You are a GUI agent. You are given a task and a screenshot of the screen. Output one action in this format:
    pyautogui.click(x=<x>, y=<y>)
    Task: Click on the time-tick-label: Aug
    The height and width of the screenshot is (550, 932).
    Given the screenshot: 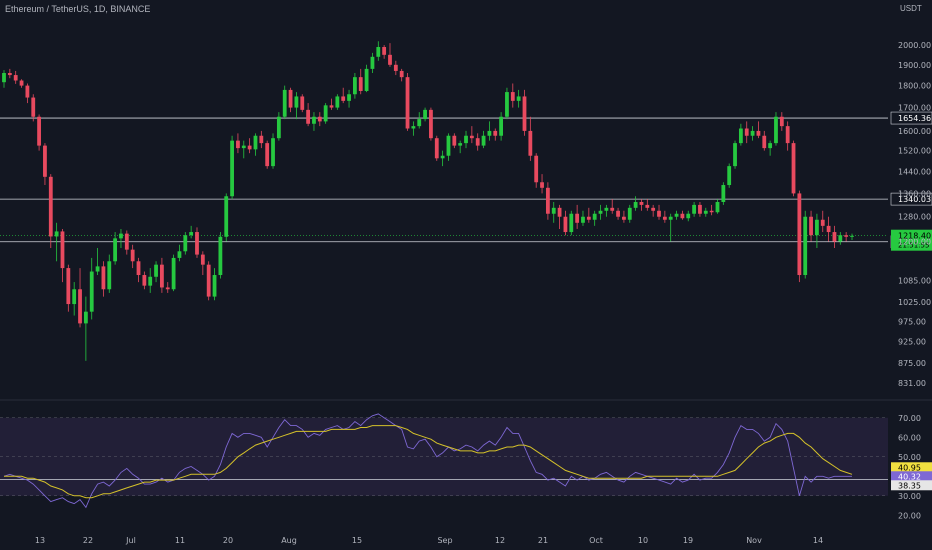 What is the action you would take?
    pyautogui.click(x=289, y=540)
    